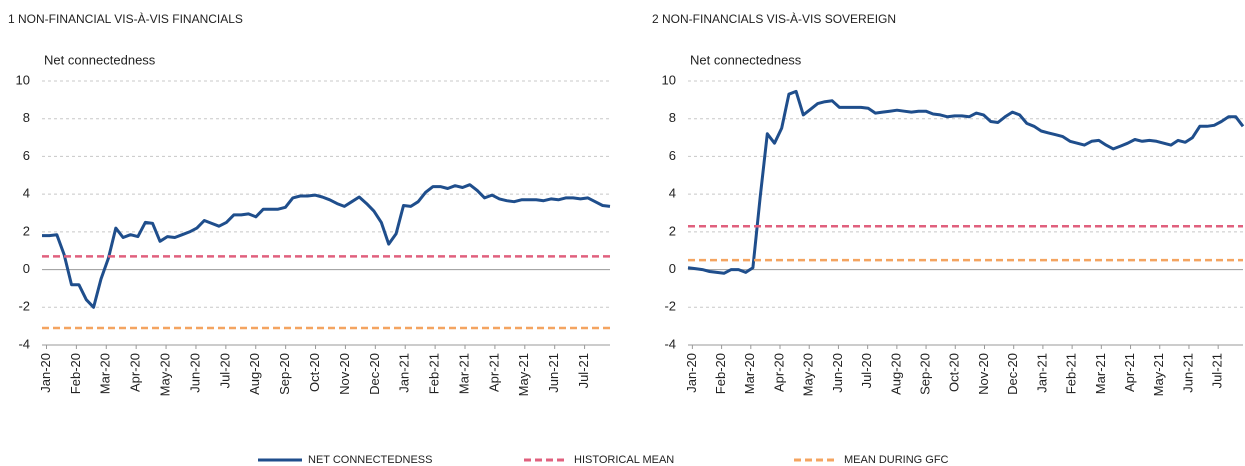 The width and height of the screenshot is (1245, 466). What do you see at coordinates (326, 246) in the screenshot?
I see `data-line` at bounding box center [326, 246].